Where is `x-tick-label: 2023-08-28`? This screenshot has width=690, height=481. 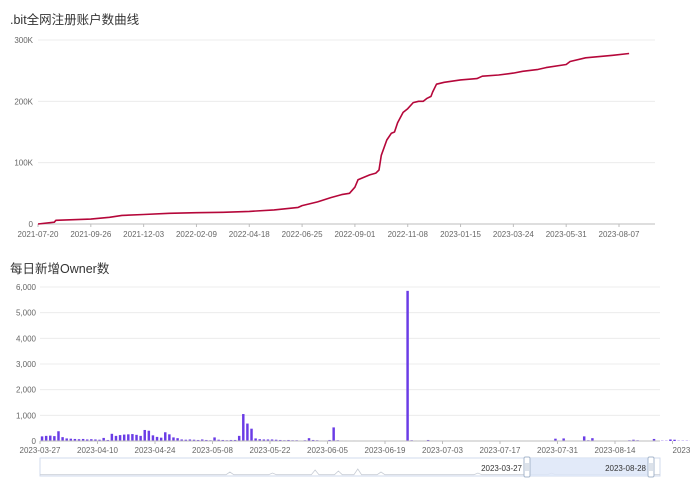 x-tick-label: 2023-08-28 is located at coordinates (681, 450).